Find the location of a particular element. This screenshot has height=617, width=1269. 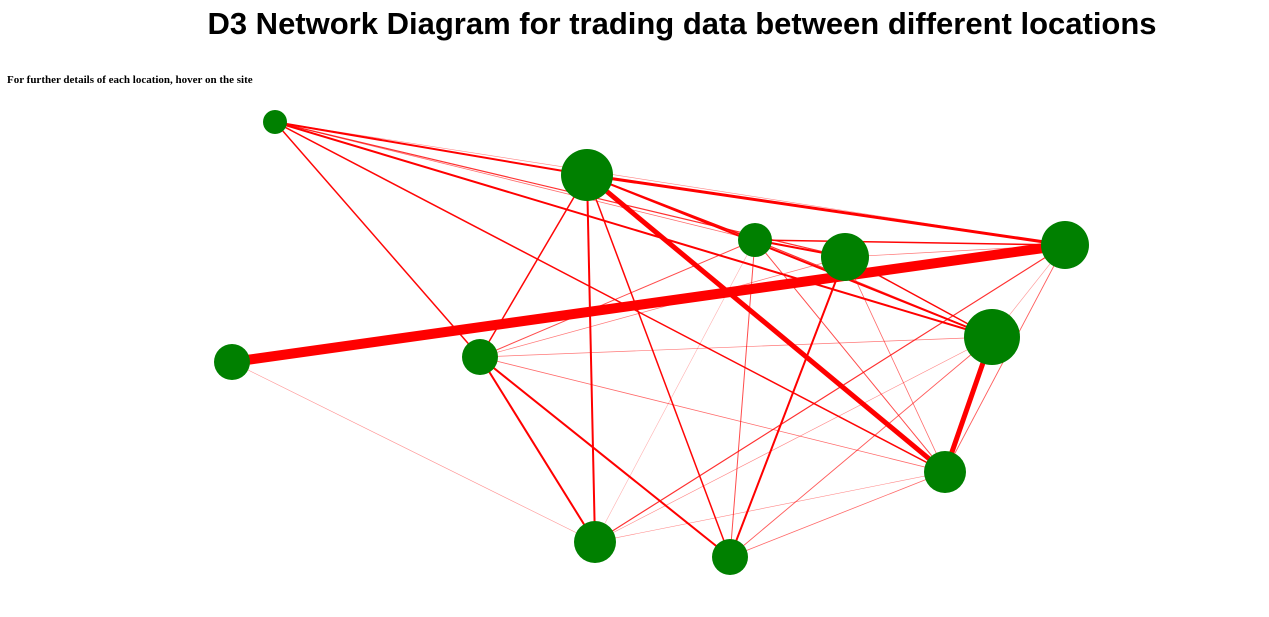

link-n2-n11 is located at coordinates (658, 366).